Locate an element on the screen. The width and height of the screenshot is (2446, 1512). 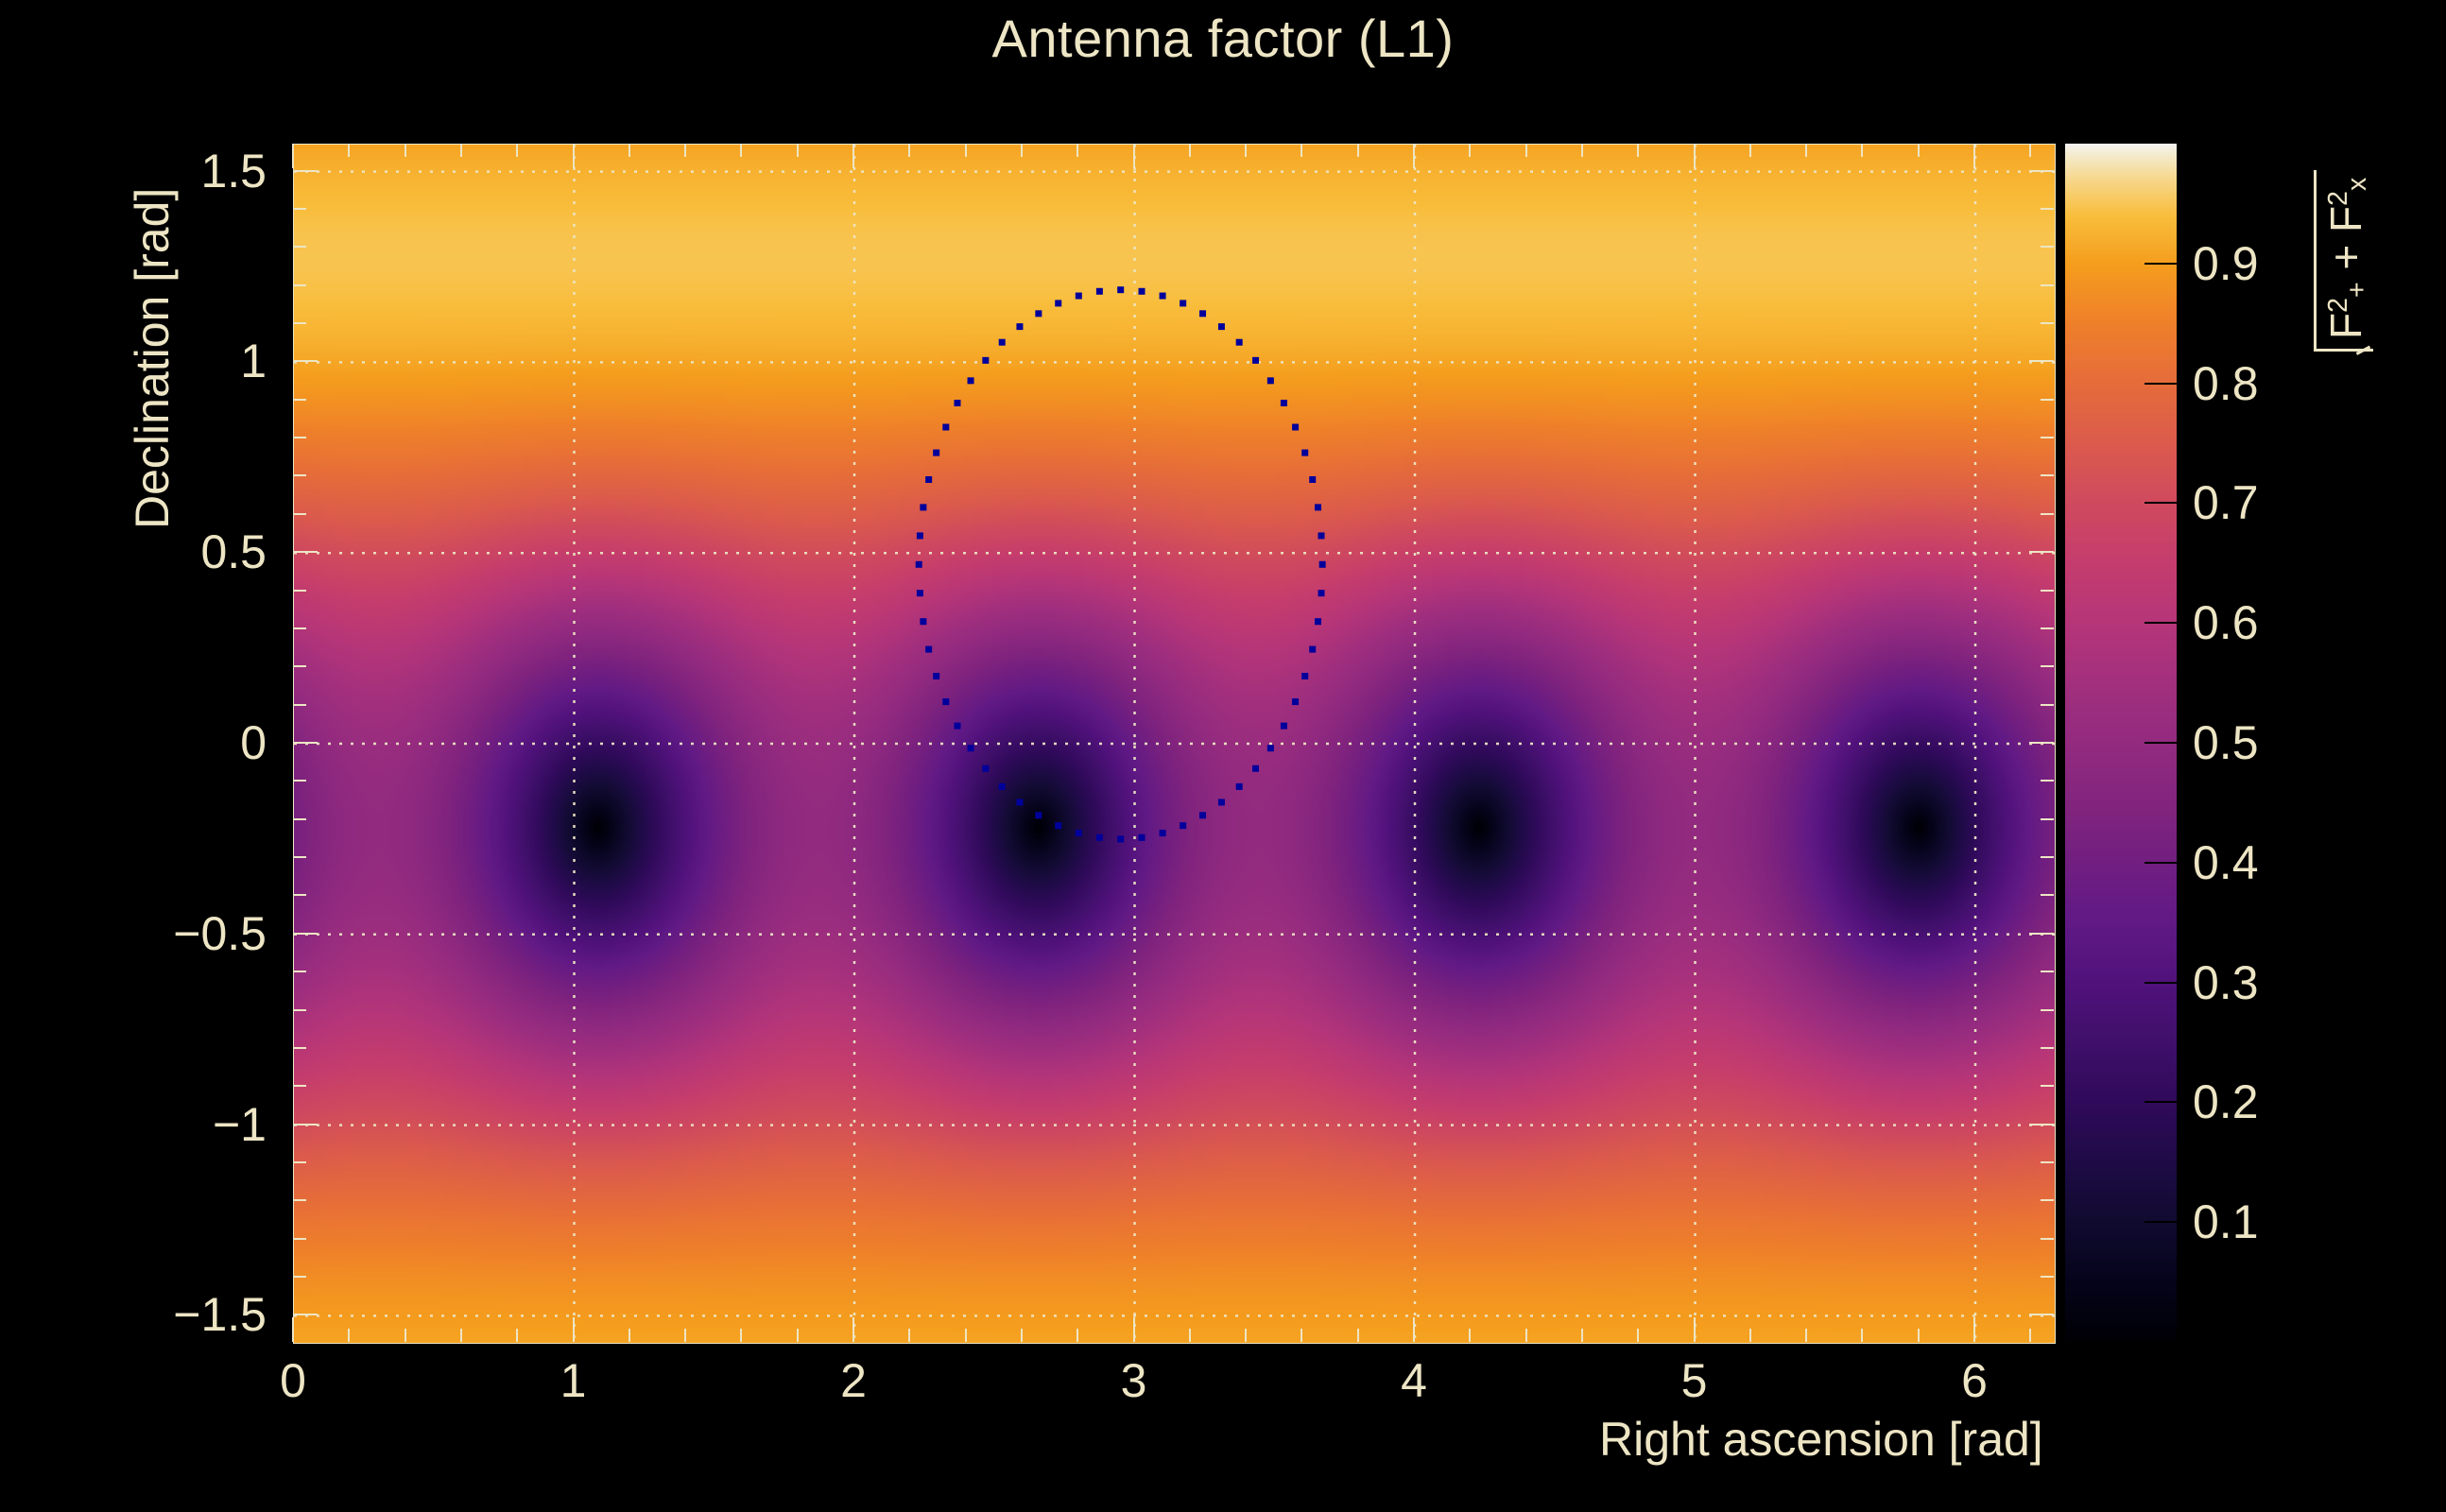
plus-symbol: + is located at coordinates (2345, 257).